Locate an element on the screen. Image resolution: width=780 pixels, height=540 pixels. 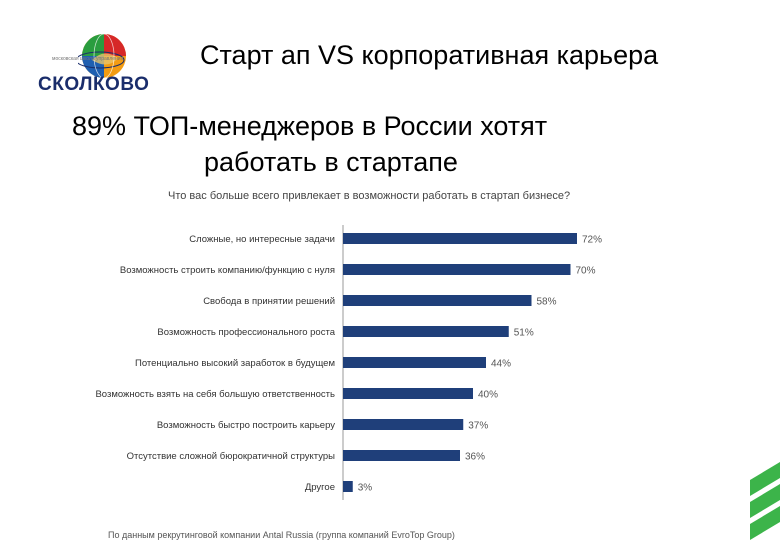
category-label: Потенциально высокий заработок в будущем is located at coordinates (235, 363).